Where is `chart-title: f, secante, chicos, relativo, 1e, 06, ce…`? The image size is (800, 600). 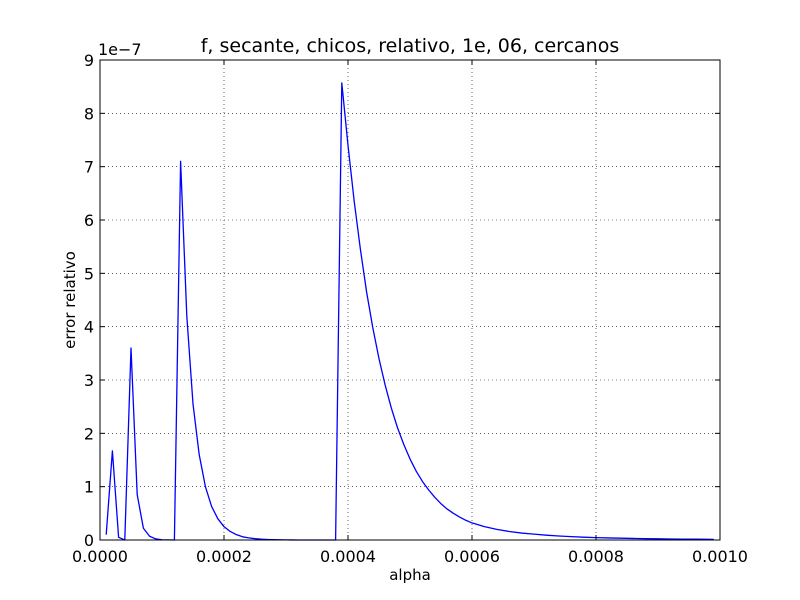 chart-title: f, secante, chicos, relativo, 1e, 06, ce… is located at coordinates (410, 46).